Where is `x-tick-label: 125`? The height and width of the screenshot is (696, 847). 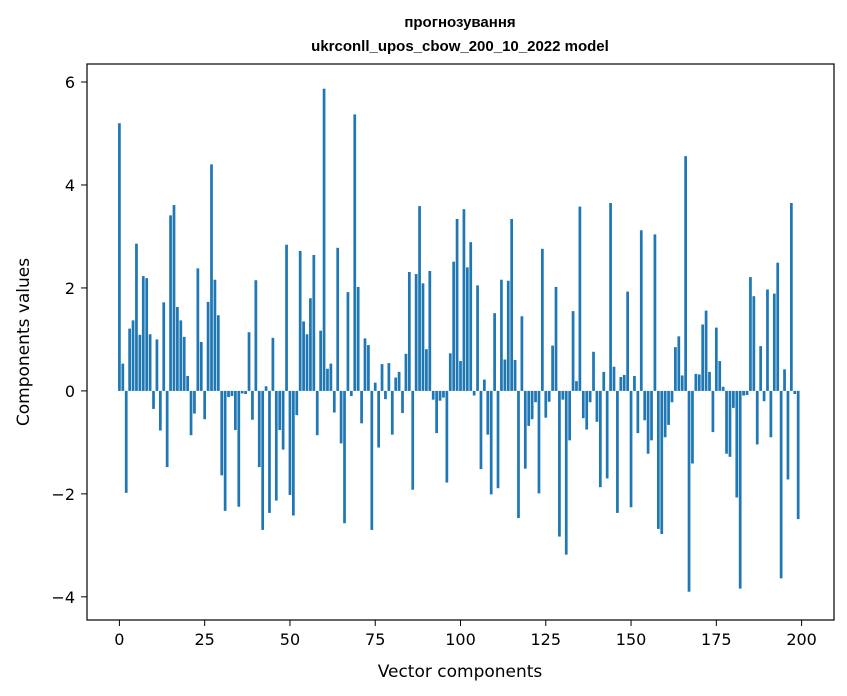
x-tick-label: 125 is located at coordinates (546, 639).